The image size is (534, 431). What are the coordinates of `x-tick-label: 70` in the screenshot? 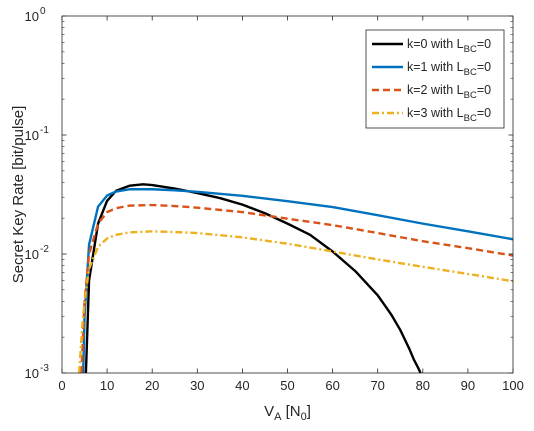 It's located at (377, 385).